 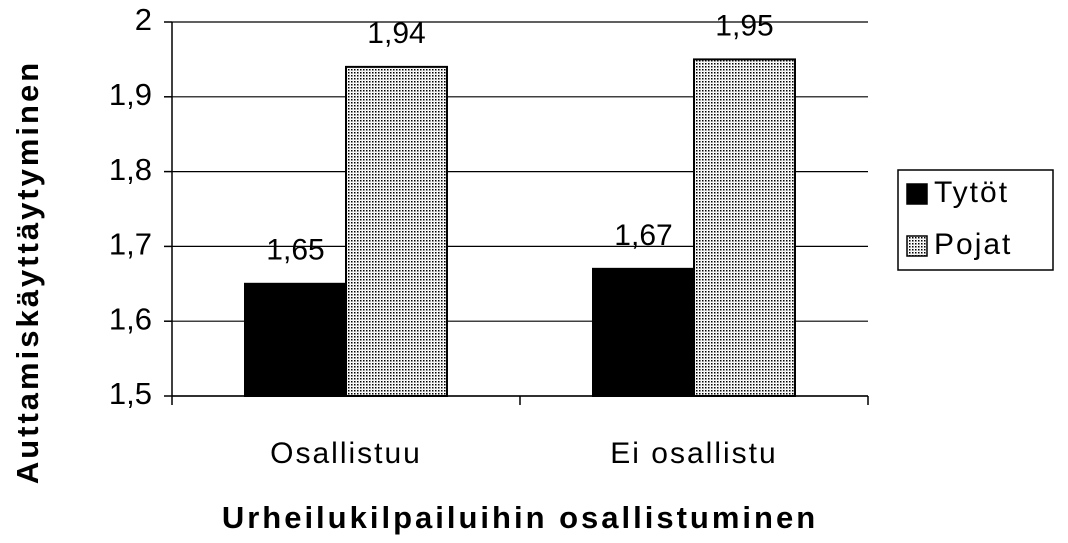 What do you see at coordinates (520, 517) in the screenshot?
I see `x-axis-label: Urheilukilpailuihin osallistuminen` at bounding box center [520, 517].